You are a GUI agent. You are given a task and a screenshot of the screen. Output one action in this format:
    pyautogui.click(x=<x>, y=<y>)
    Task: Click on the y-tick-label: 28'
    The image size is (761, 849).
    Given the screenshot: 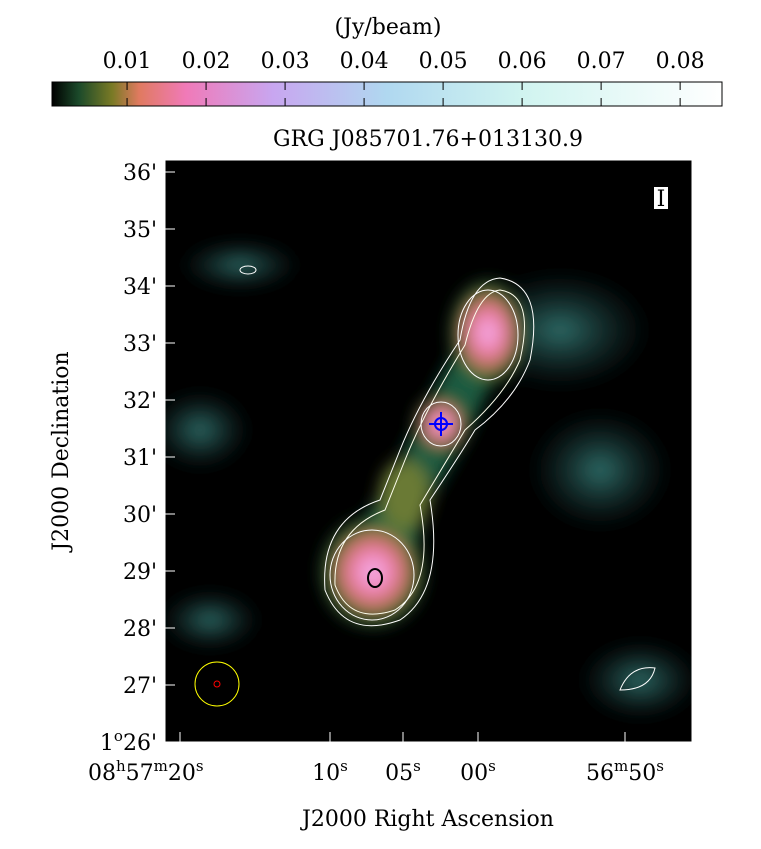 What is the action you would take?
    pyautogui.click(x=140, y=629)
    